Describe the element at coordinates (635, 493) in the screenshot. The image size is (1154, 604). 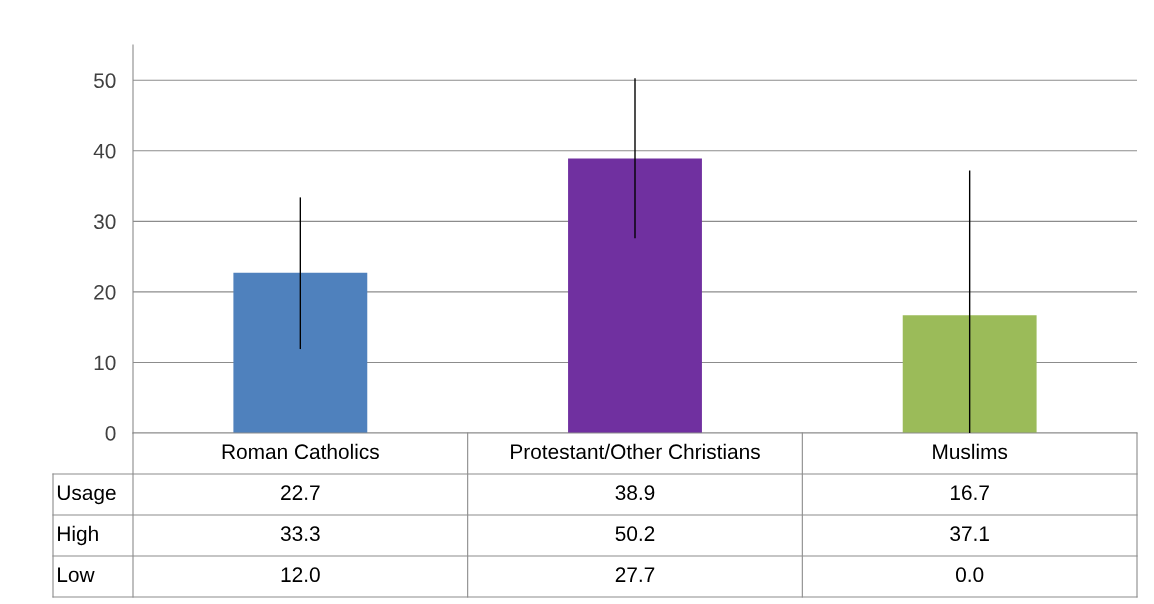
I see `data-label: 38.9` at that location.